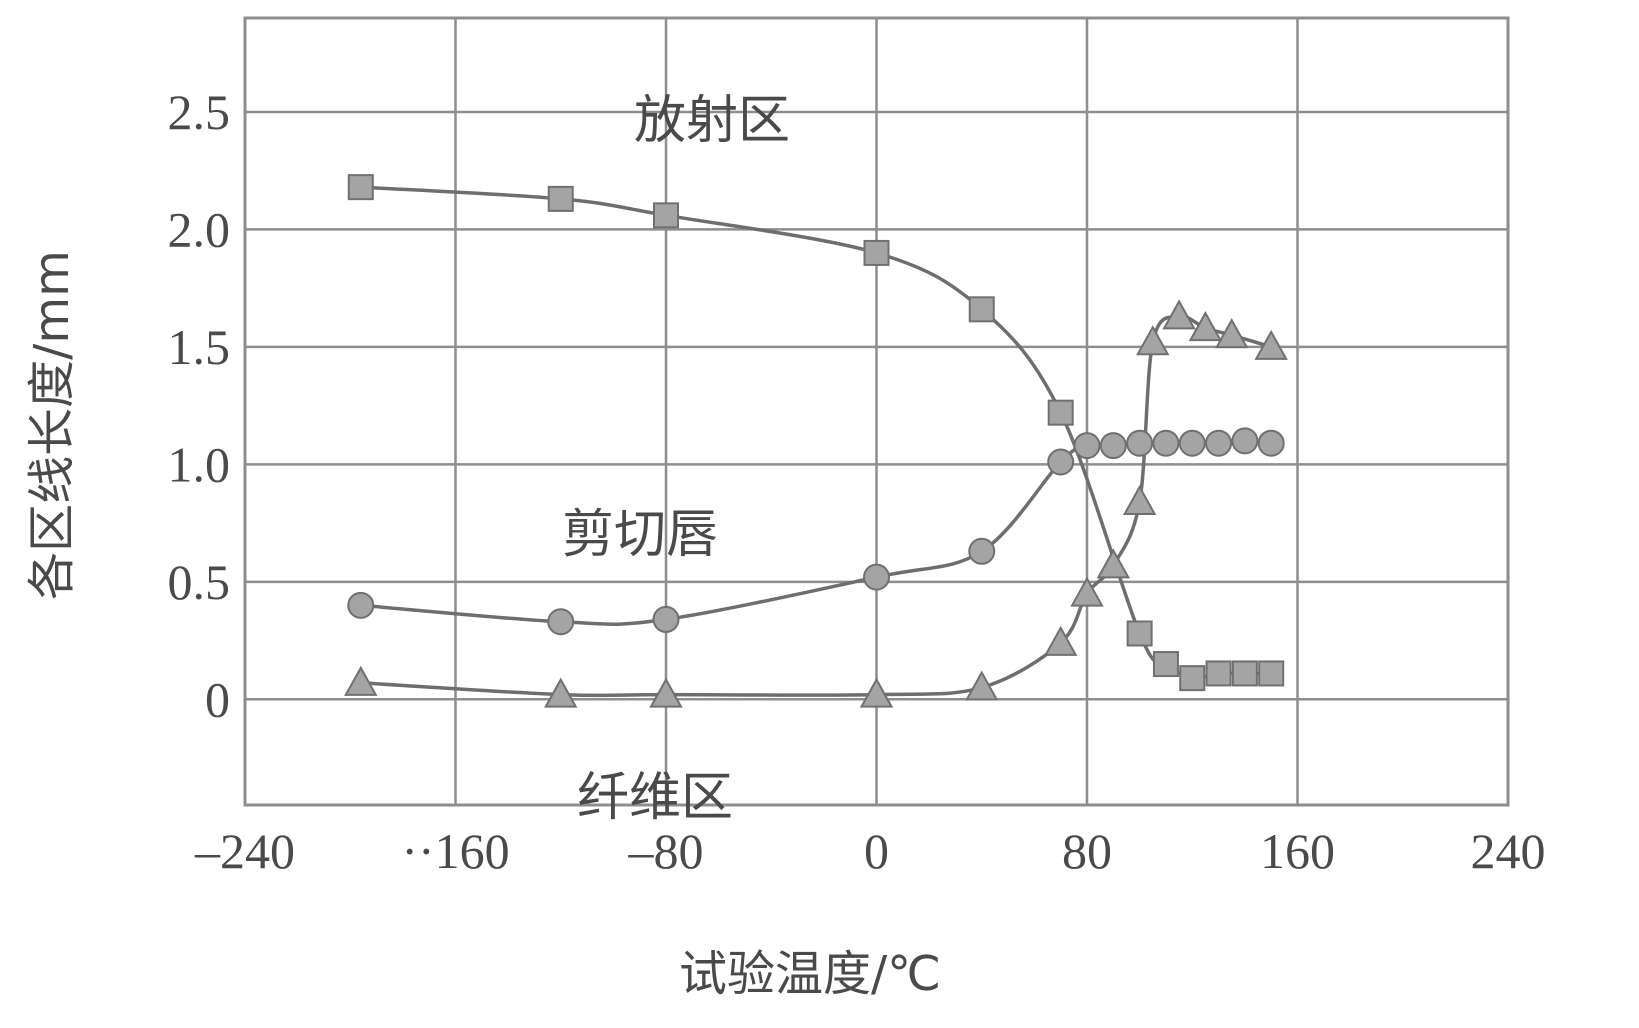 The height and width of the screenshot is (1028, 1639). Describe the element at coordinates (52, 425) in the screenshot. I see `y-axis-title: 各区线长度/mm` at that location.